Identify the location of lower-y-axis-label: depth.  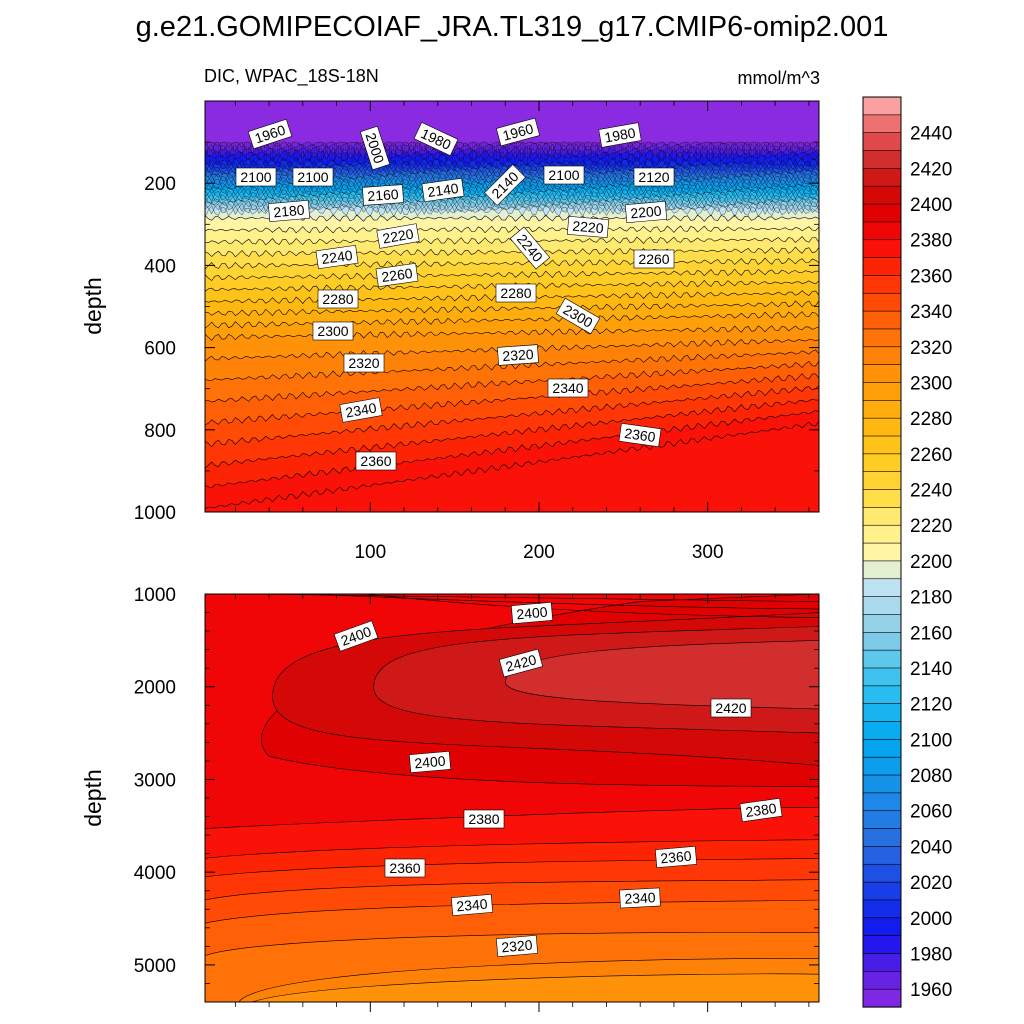
(93, 798).